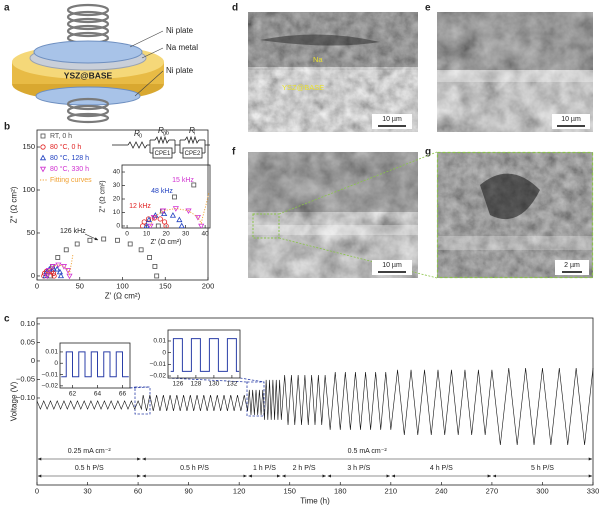 This screenshot has height=508, width=600. What do you see at coordinates (71, 180) in the screenshot?
I see `legend-label: Fitting curves` at bounding box center [71, 180].